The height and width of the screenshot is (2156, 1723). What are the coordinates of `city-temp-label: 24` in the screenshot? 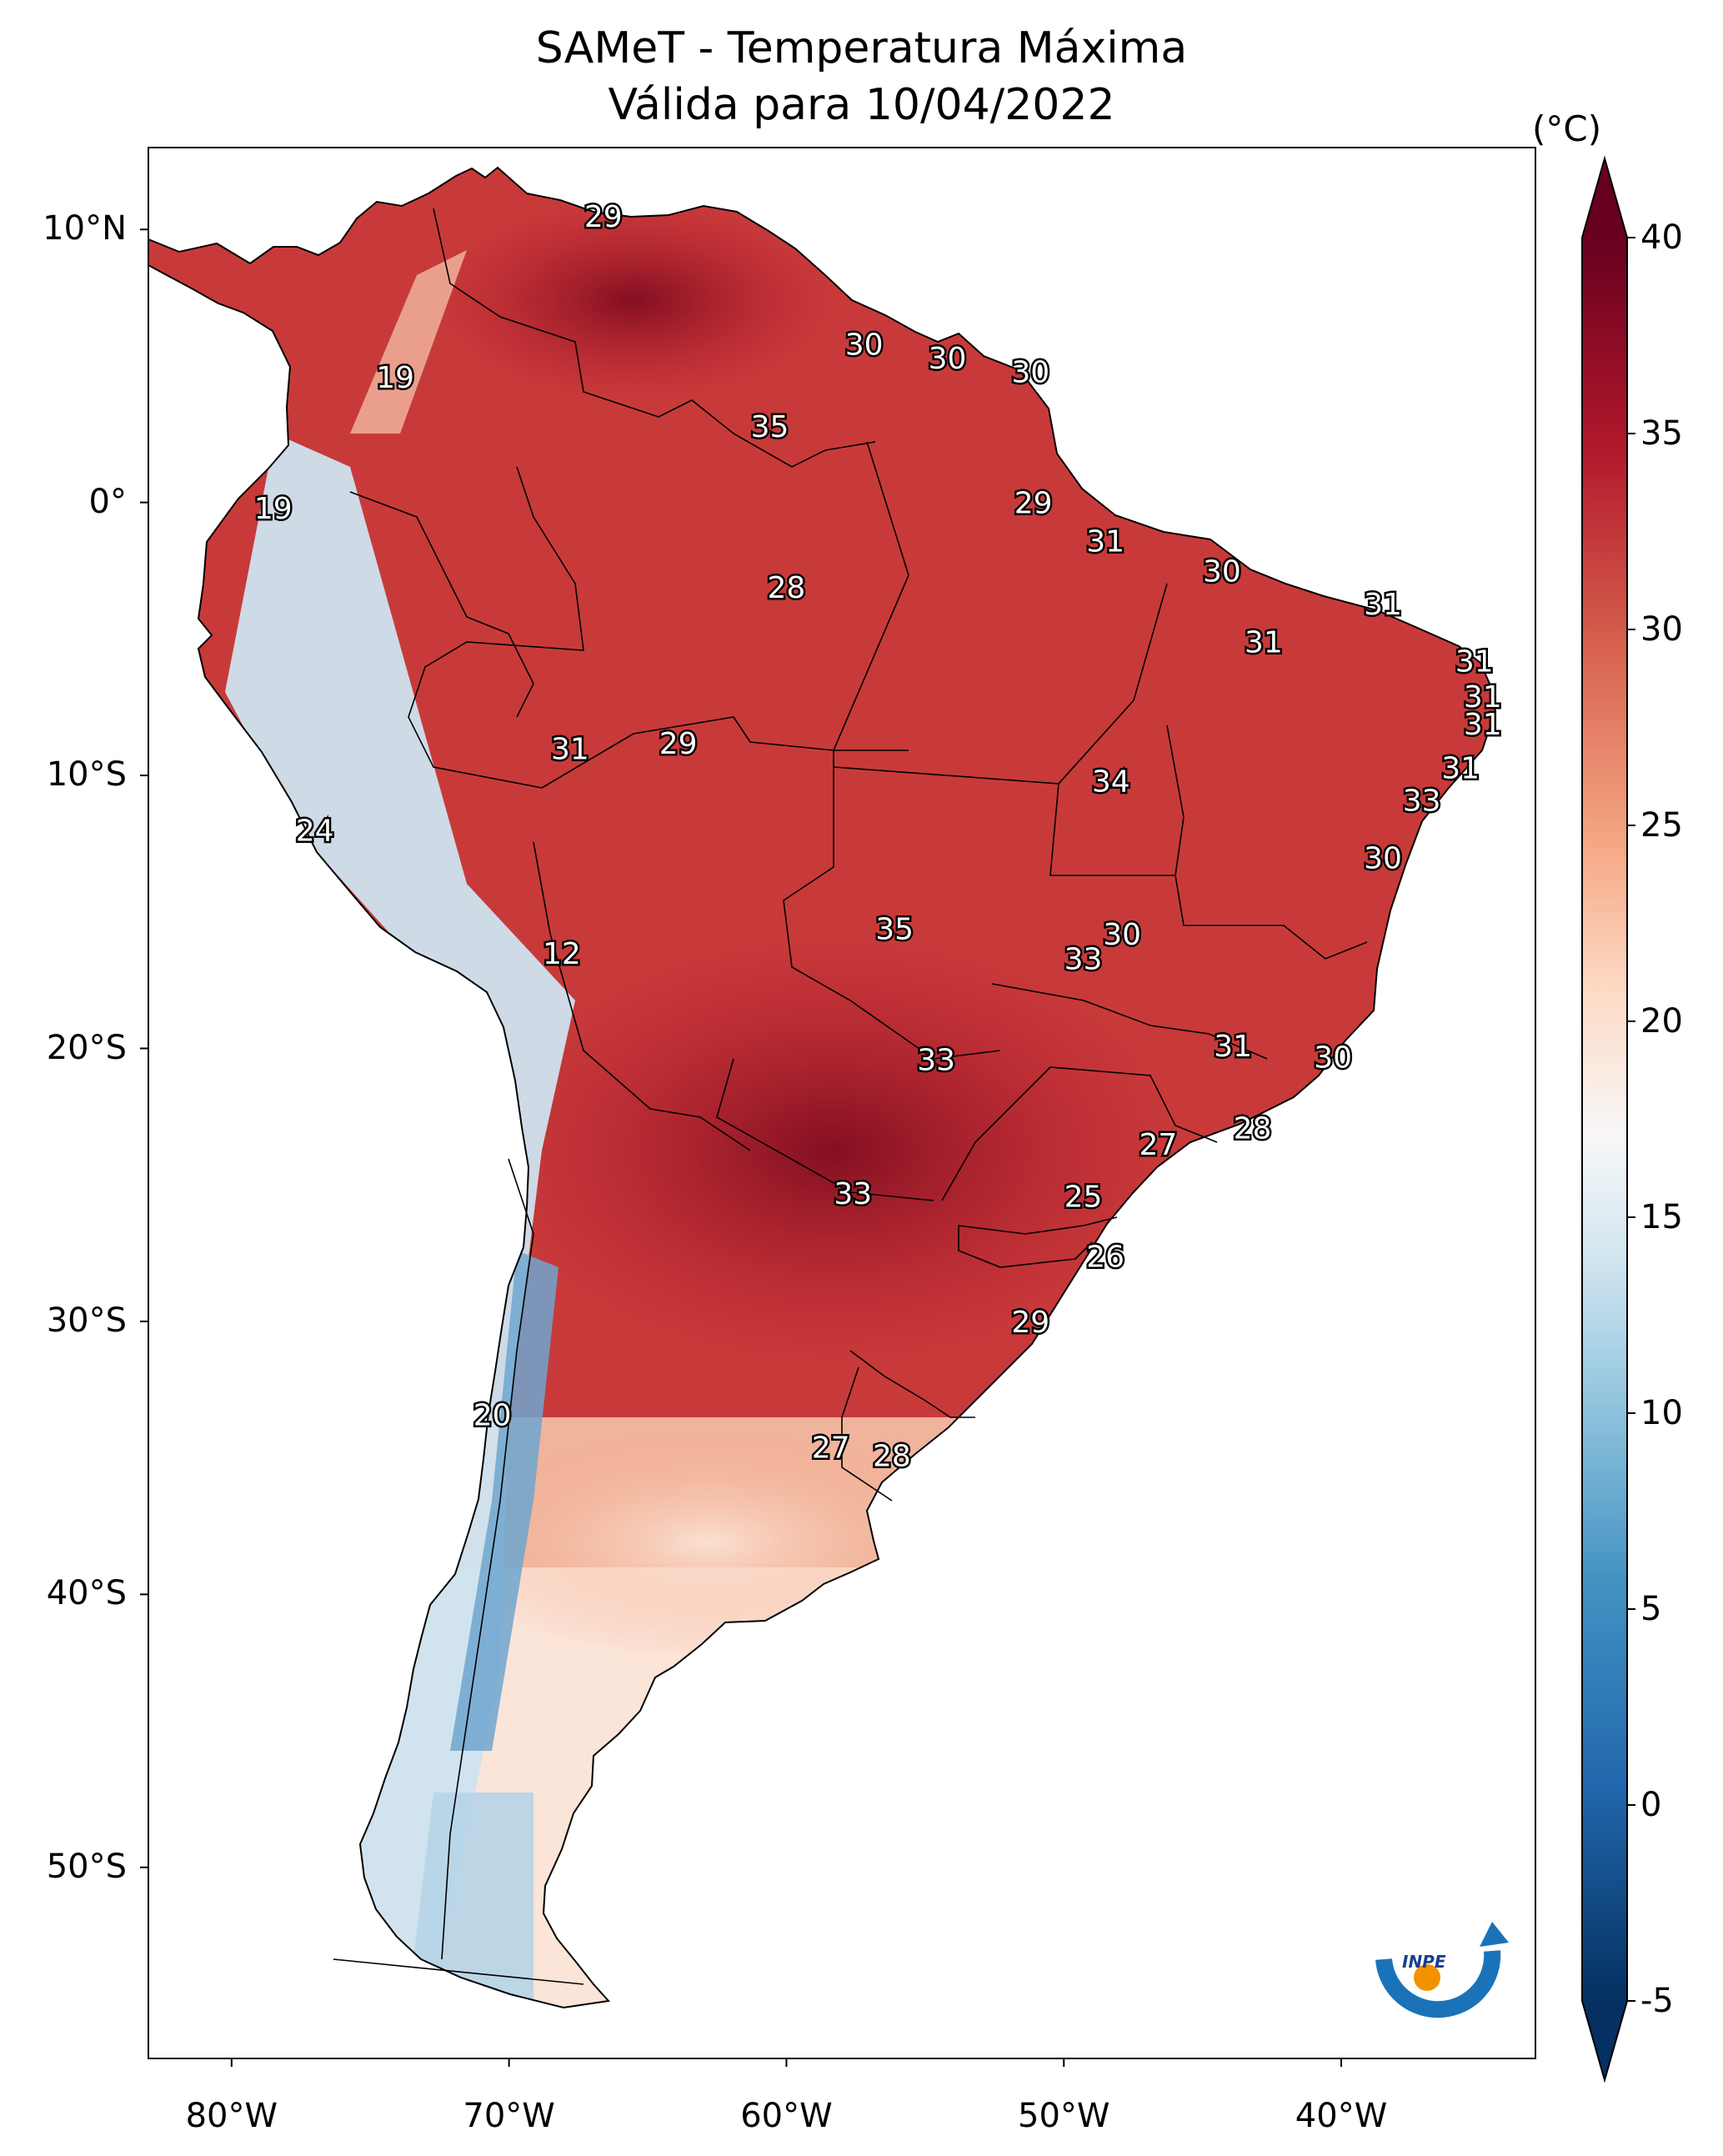 It's located at (315, 832).